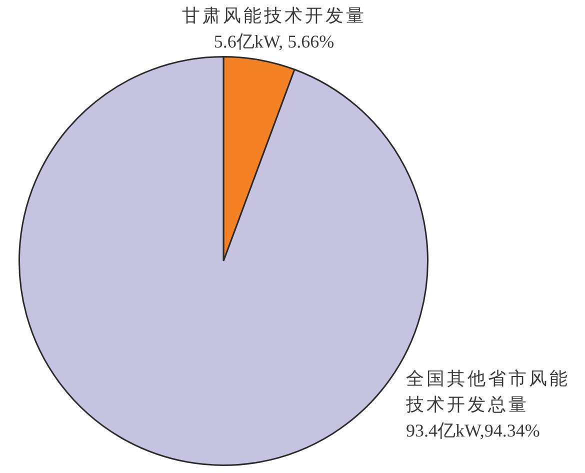 This screenshot has width=585, height=473. Describe the element at coordinates (487, 391) in the screenshot. I see `slice-label: 全国其他省市风能技术开发总量` at that location.